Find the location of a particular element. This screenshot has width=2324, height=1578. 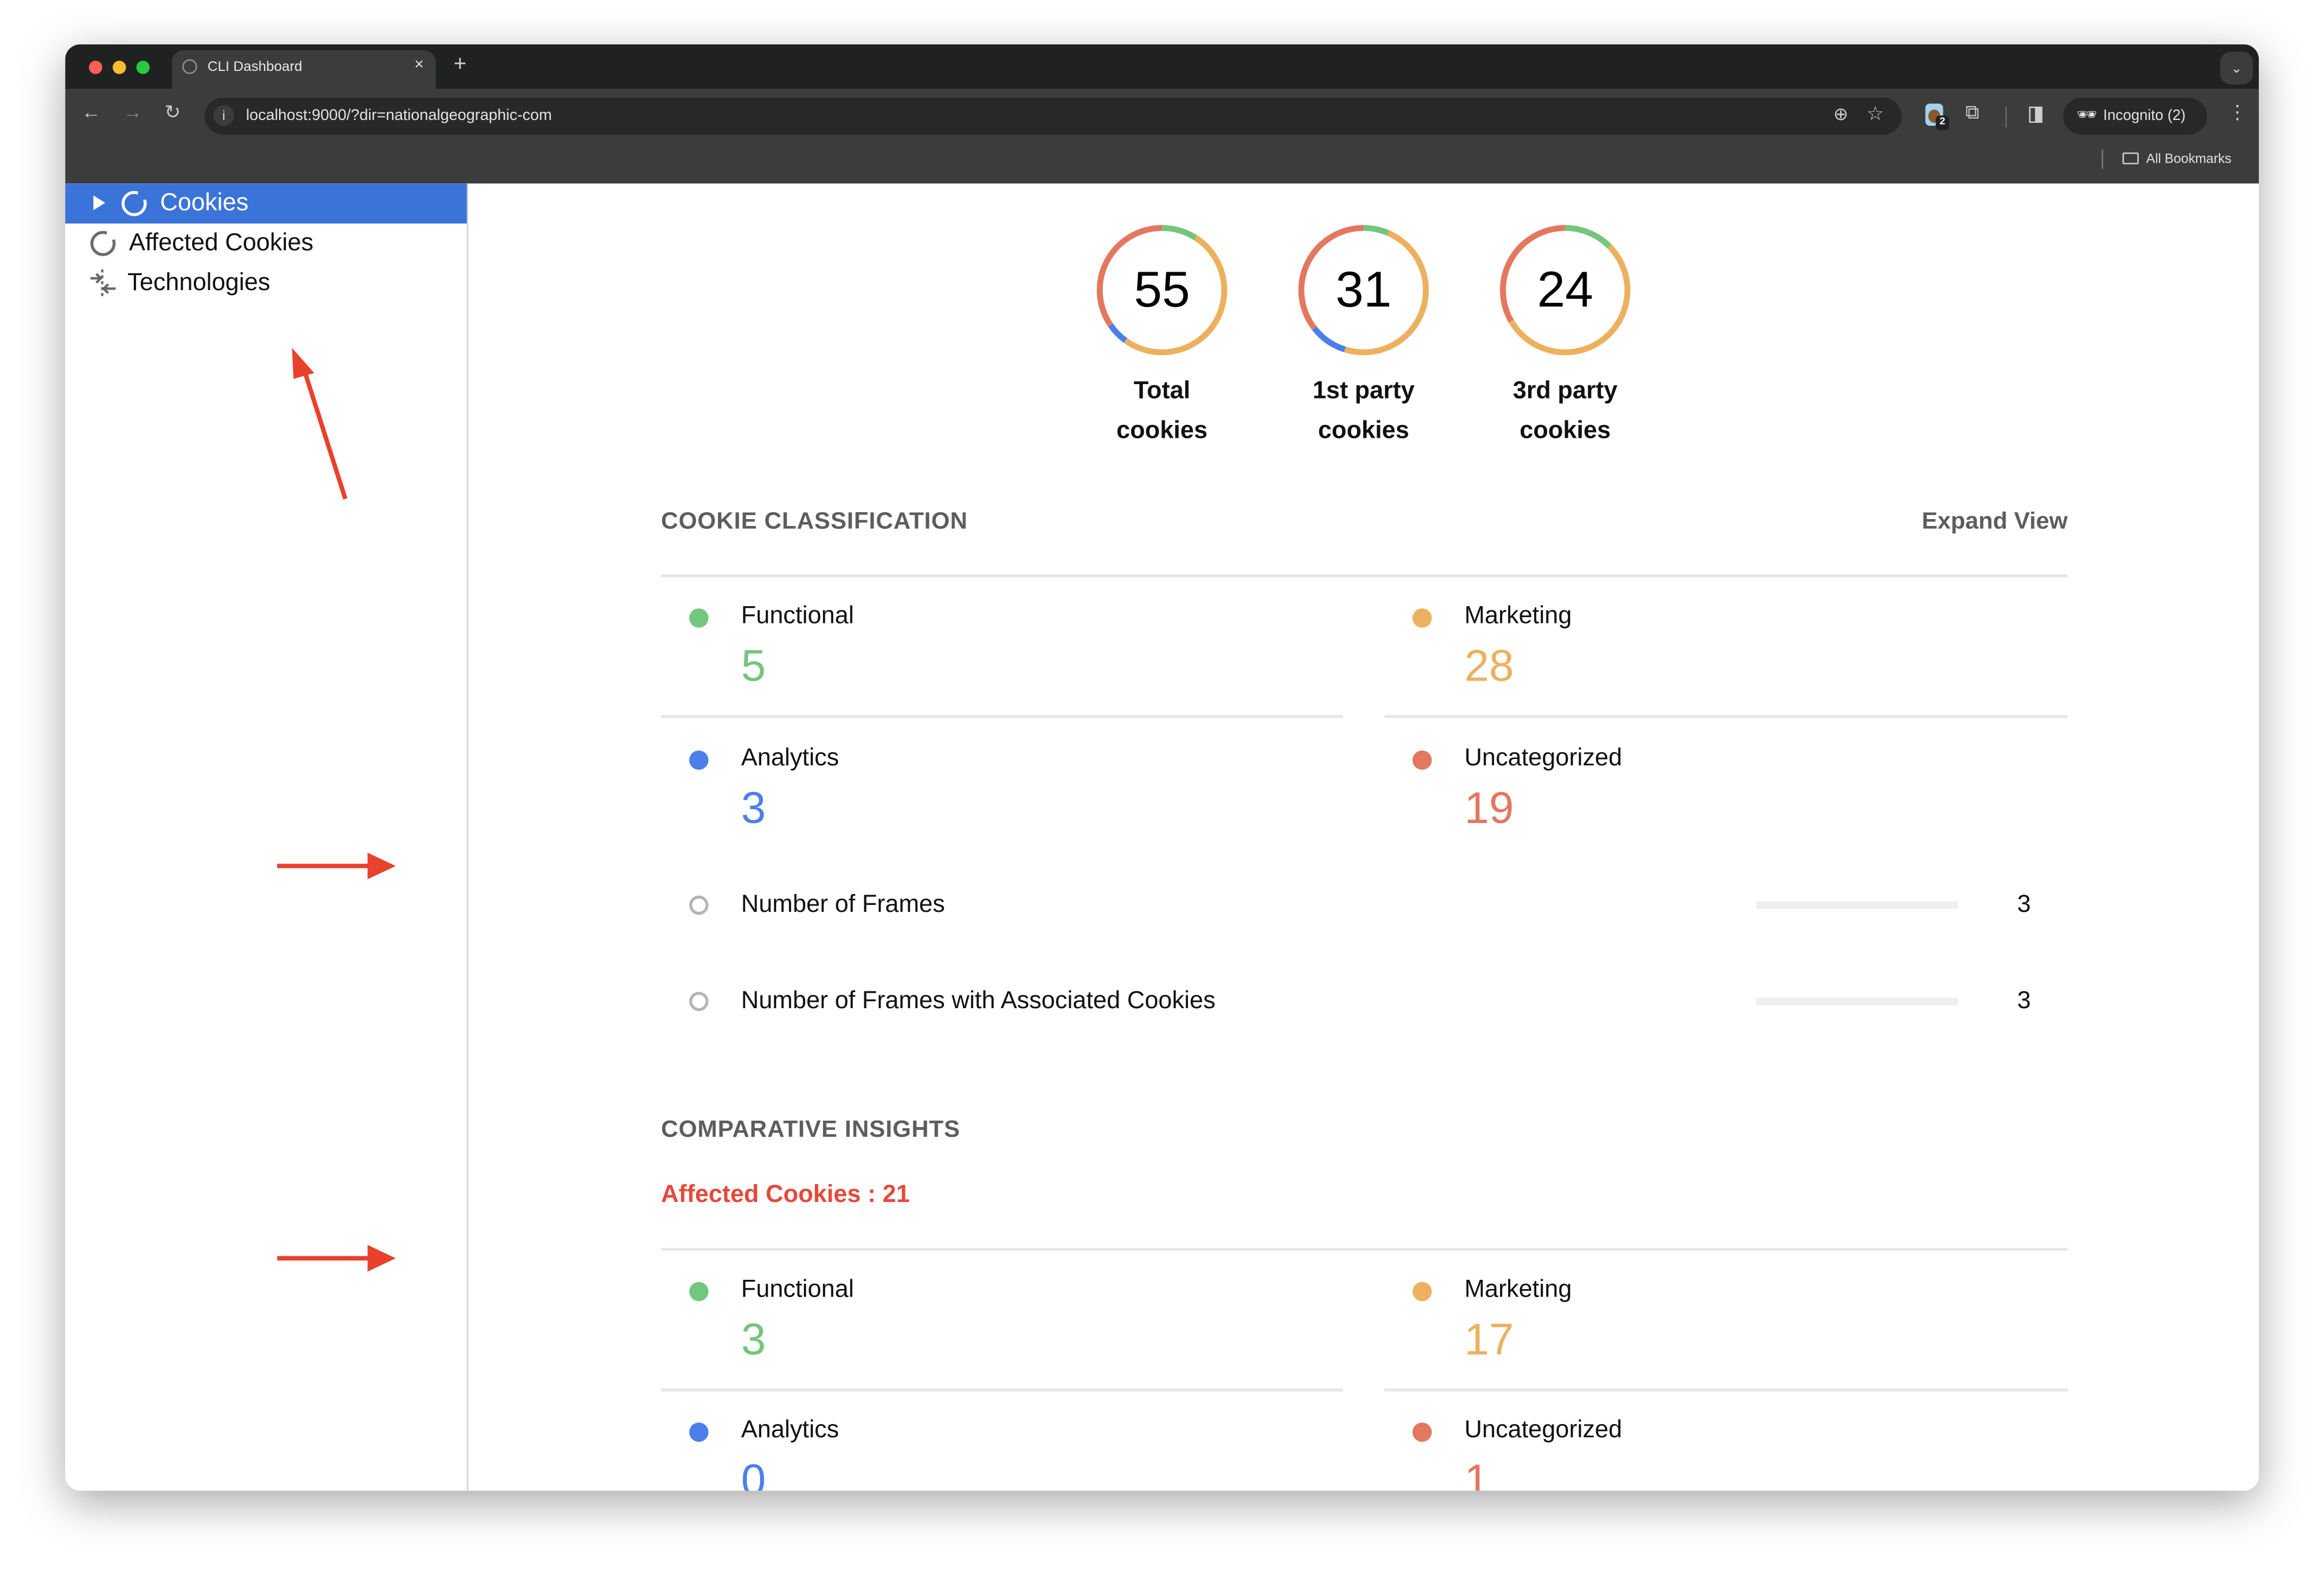

insights-marketing: Marketing 17 is located at coordinates (1725, 1342).